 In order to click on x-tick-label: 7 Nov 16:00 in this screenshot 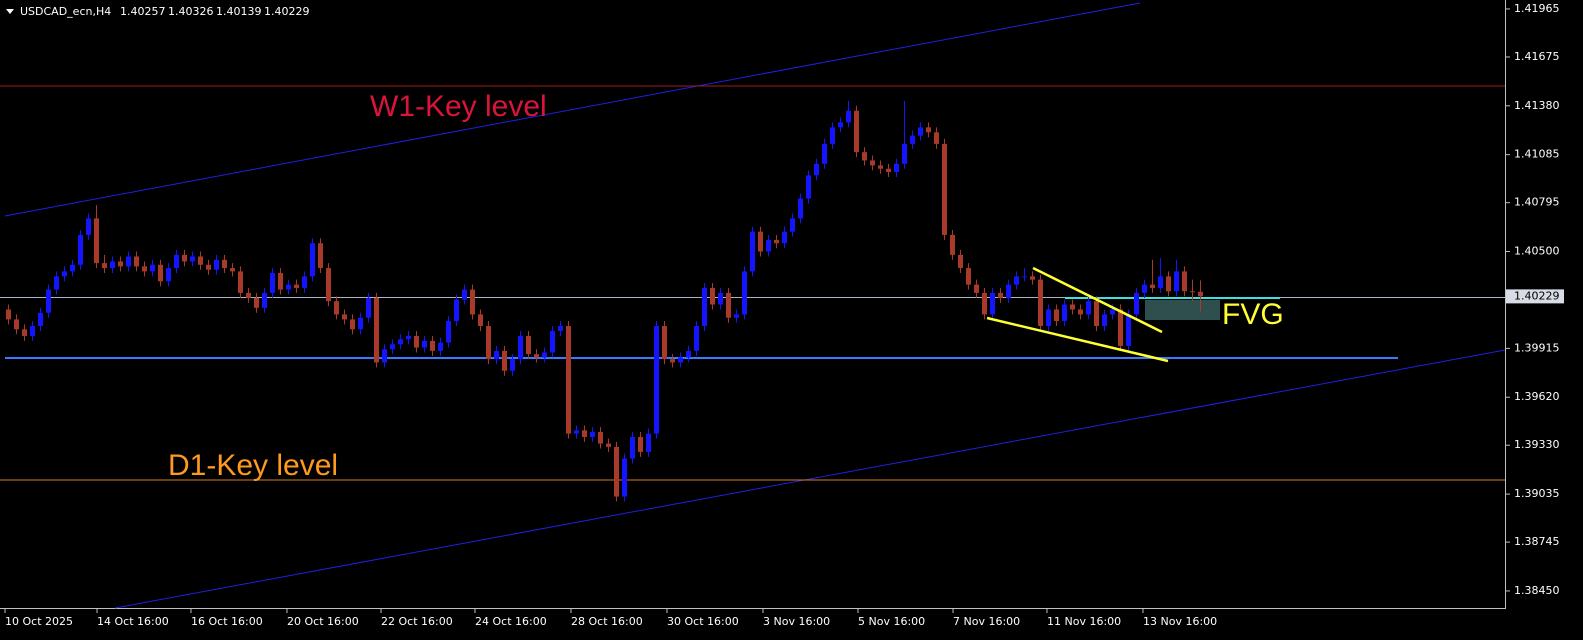, I will do `click(986, 621)`.